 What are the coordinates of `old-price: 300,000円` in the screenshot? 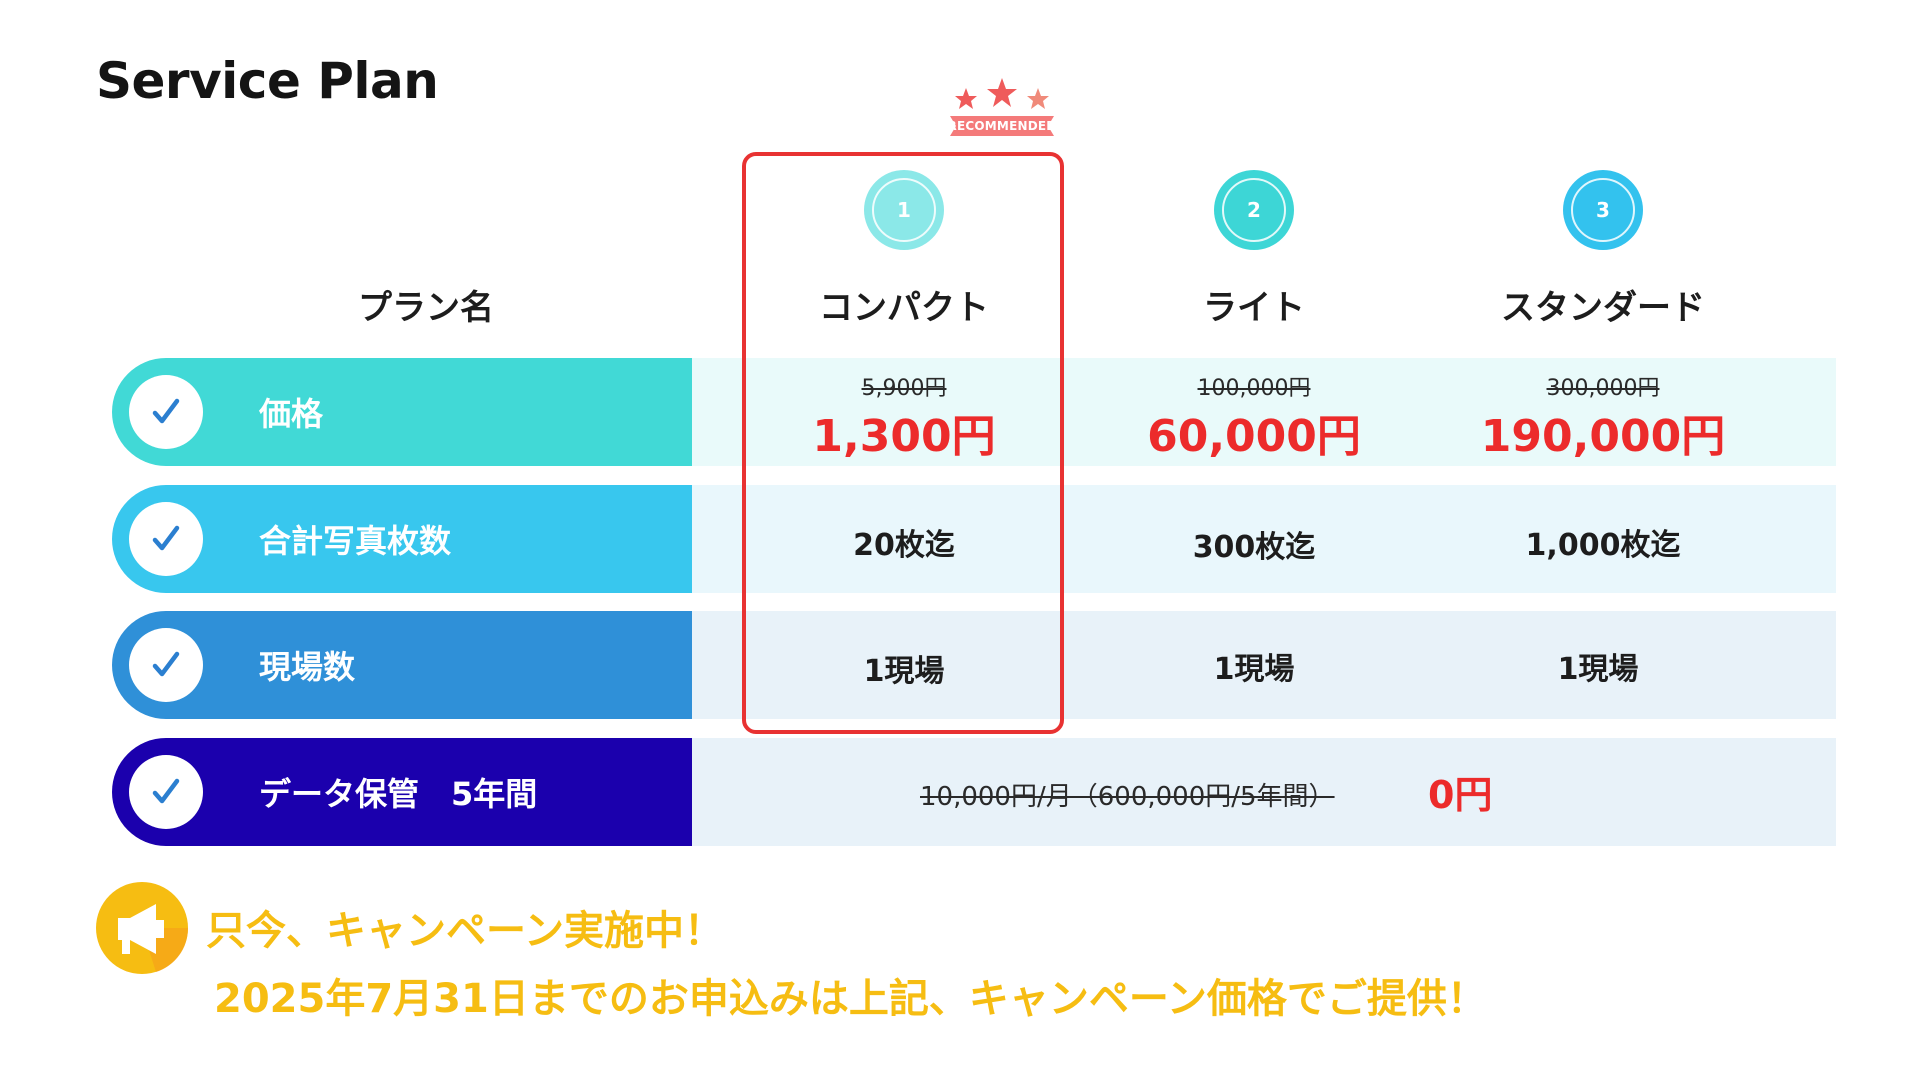 It's located at (1603, 388).